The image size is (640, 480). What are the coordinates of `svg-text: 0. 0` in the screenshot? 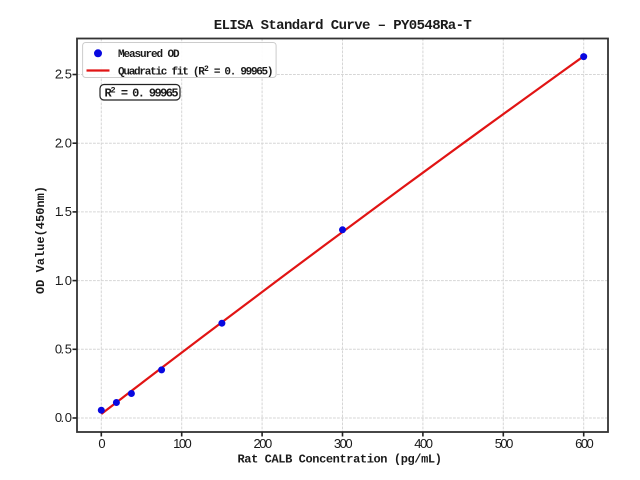 It's located at (63, 417).